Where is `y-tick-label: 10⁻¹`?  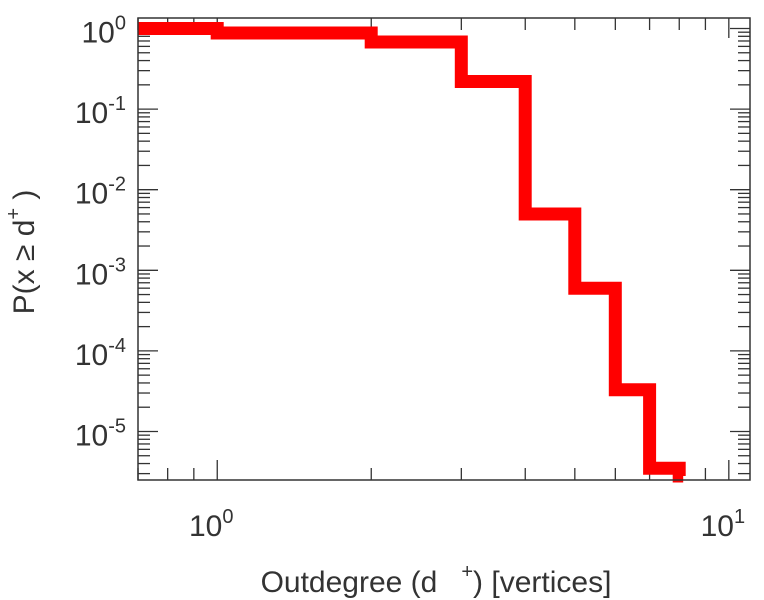
y-tick-label: 10⁻¹ is located at coordinates (100, 111).